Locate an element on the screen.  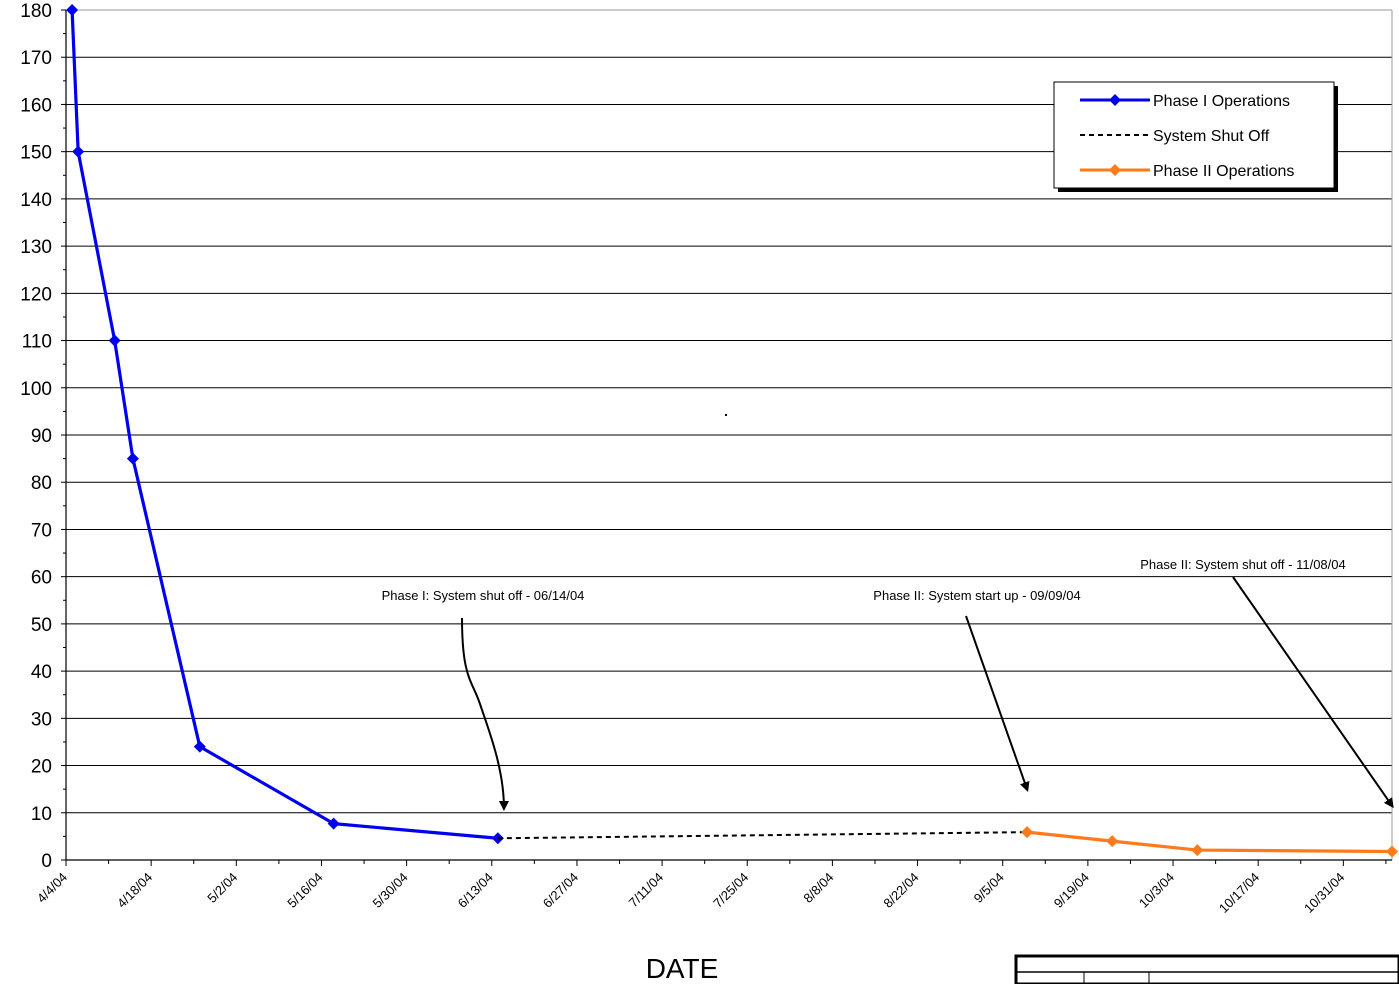
x-tick-label: 6/27/04 is located at coordinates (560, 890).